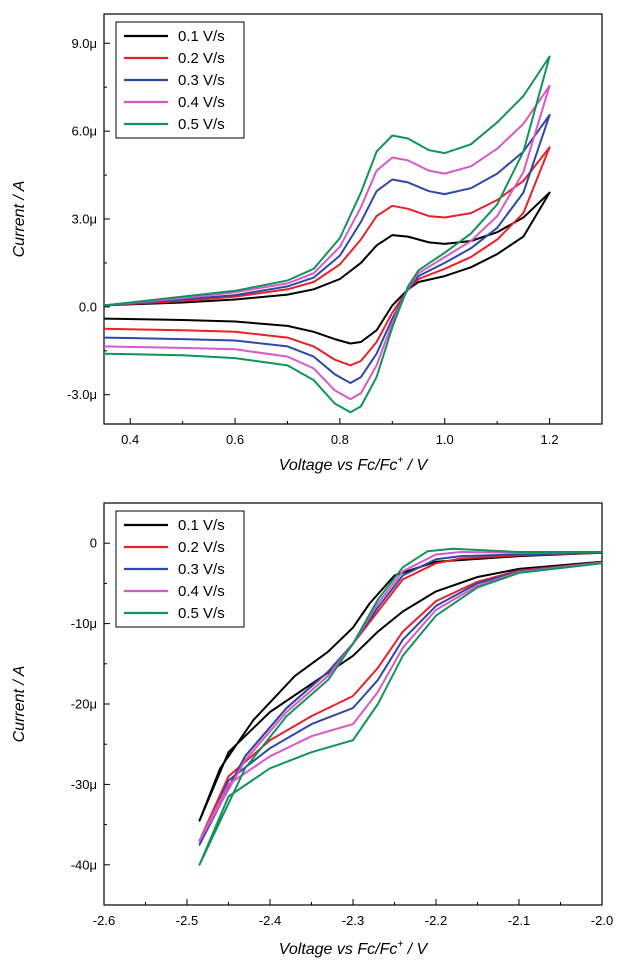  What do you see at coordinates (84, 864) in the screenshot?
I see `y-tick-label: -40μ` at bounding box center [84, 864].